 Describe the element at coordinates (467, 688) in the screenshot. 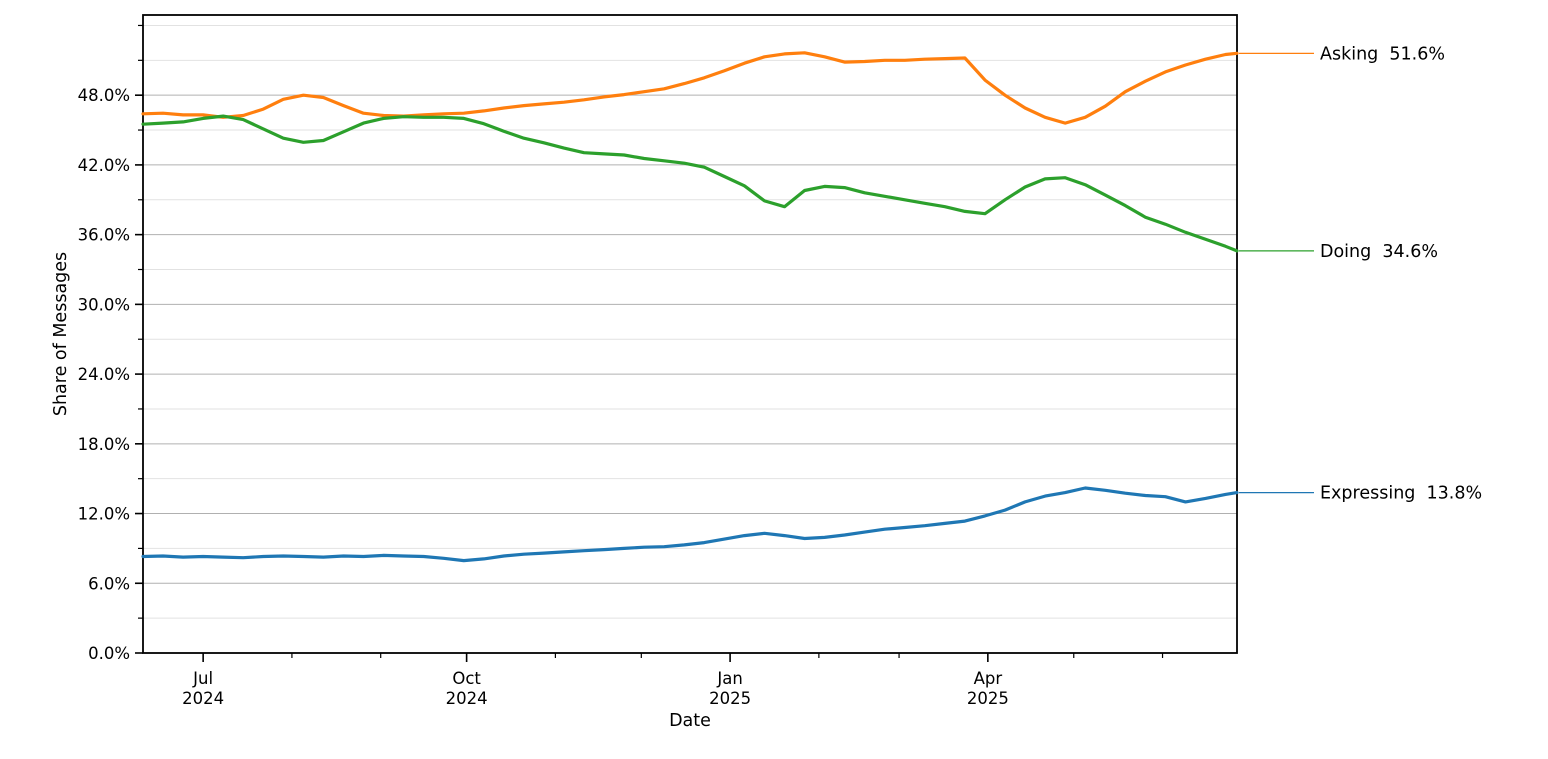

I see `x-tick-label: Oct 2024` at that location.